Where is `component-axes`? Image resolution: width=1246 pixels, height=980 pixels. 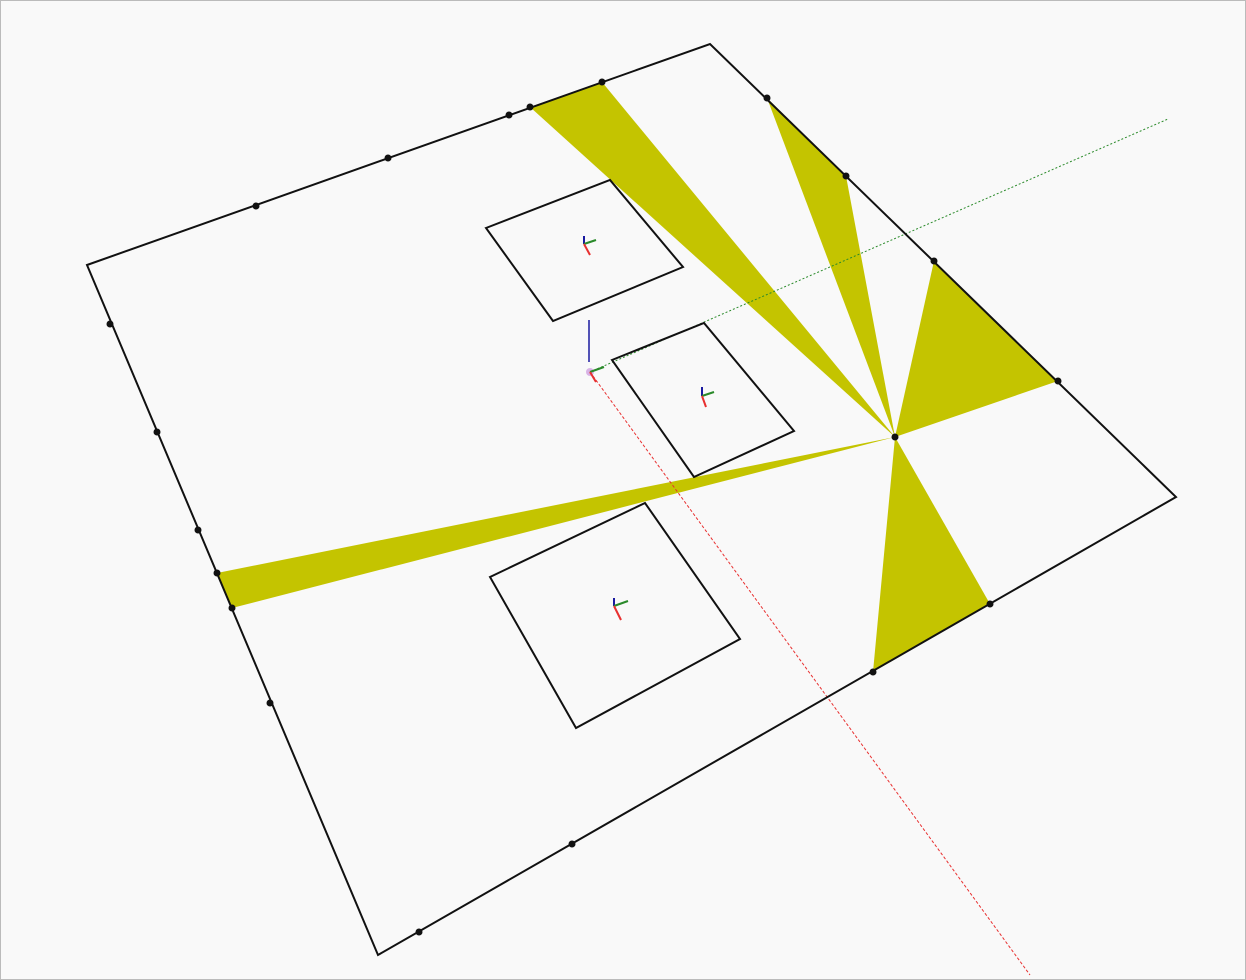 component-axes is located at coordinates (649, 428).